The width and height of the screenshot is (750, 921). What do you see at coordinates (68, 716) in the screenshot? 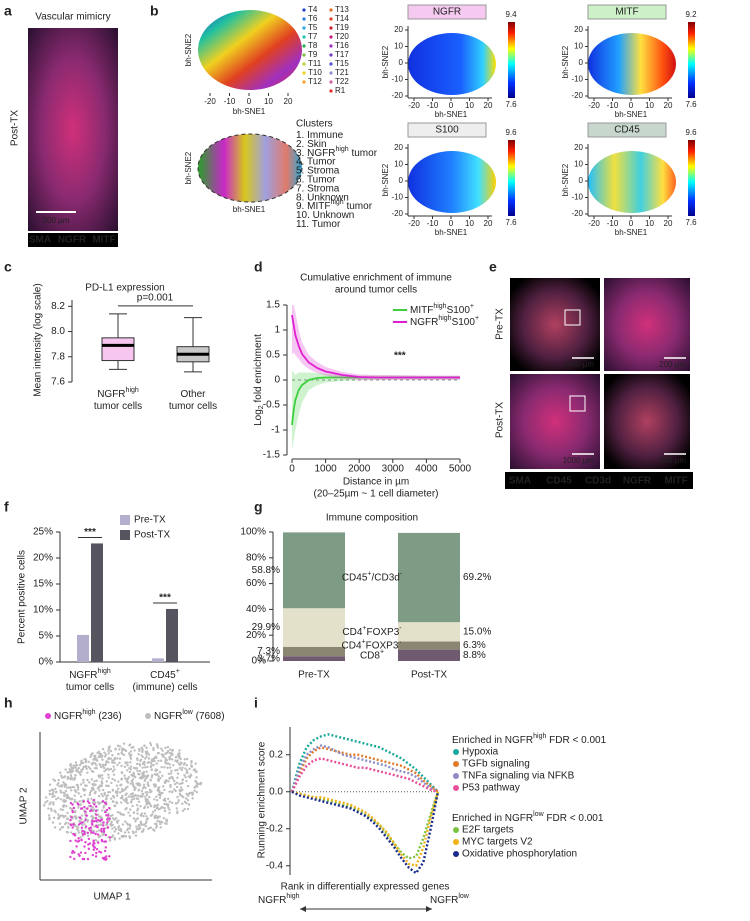
I see `text-piece: NGFR` at bounding box center [68, 716].